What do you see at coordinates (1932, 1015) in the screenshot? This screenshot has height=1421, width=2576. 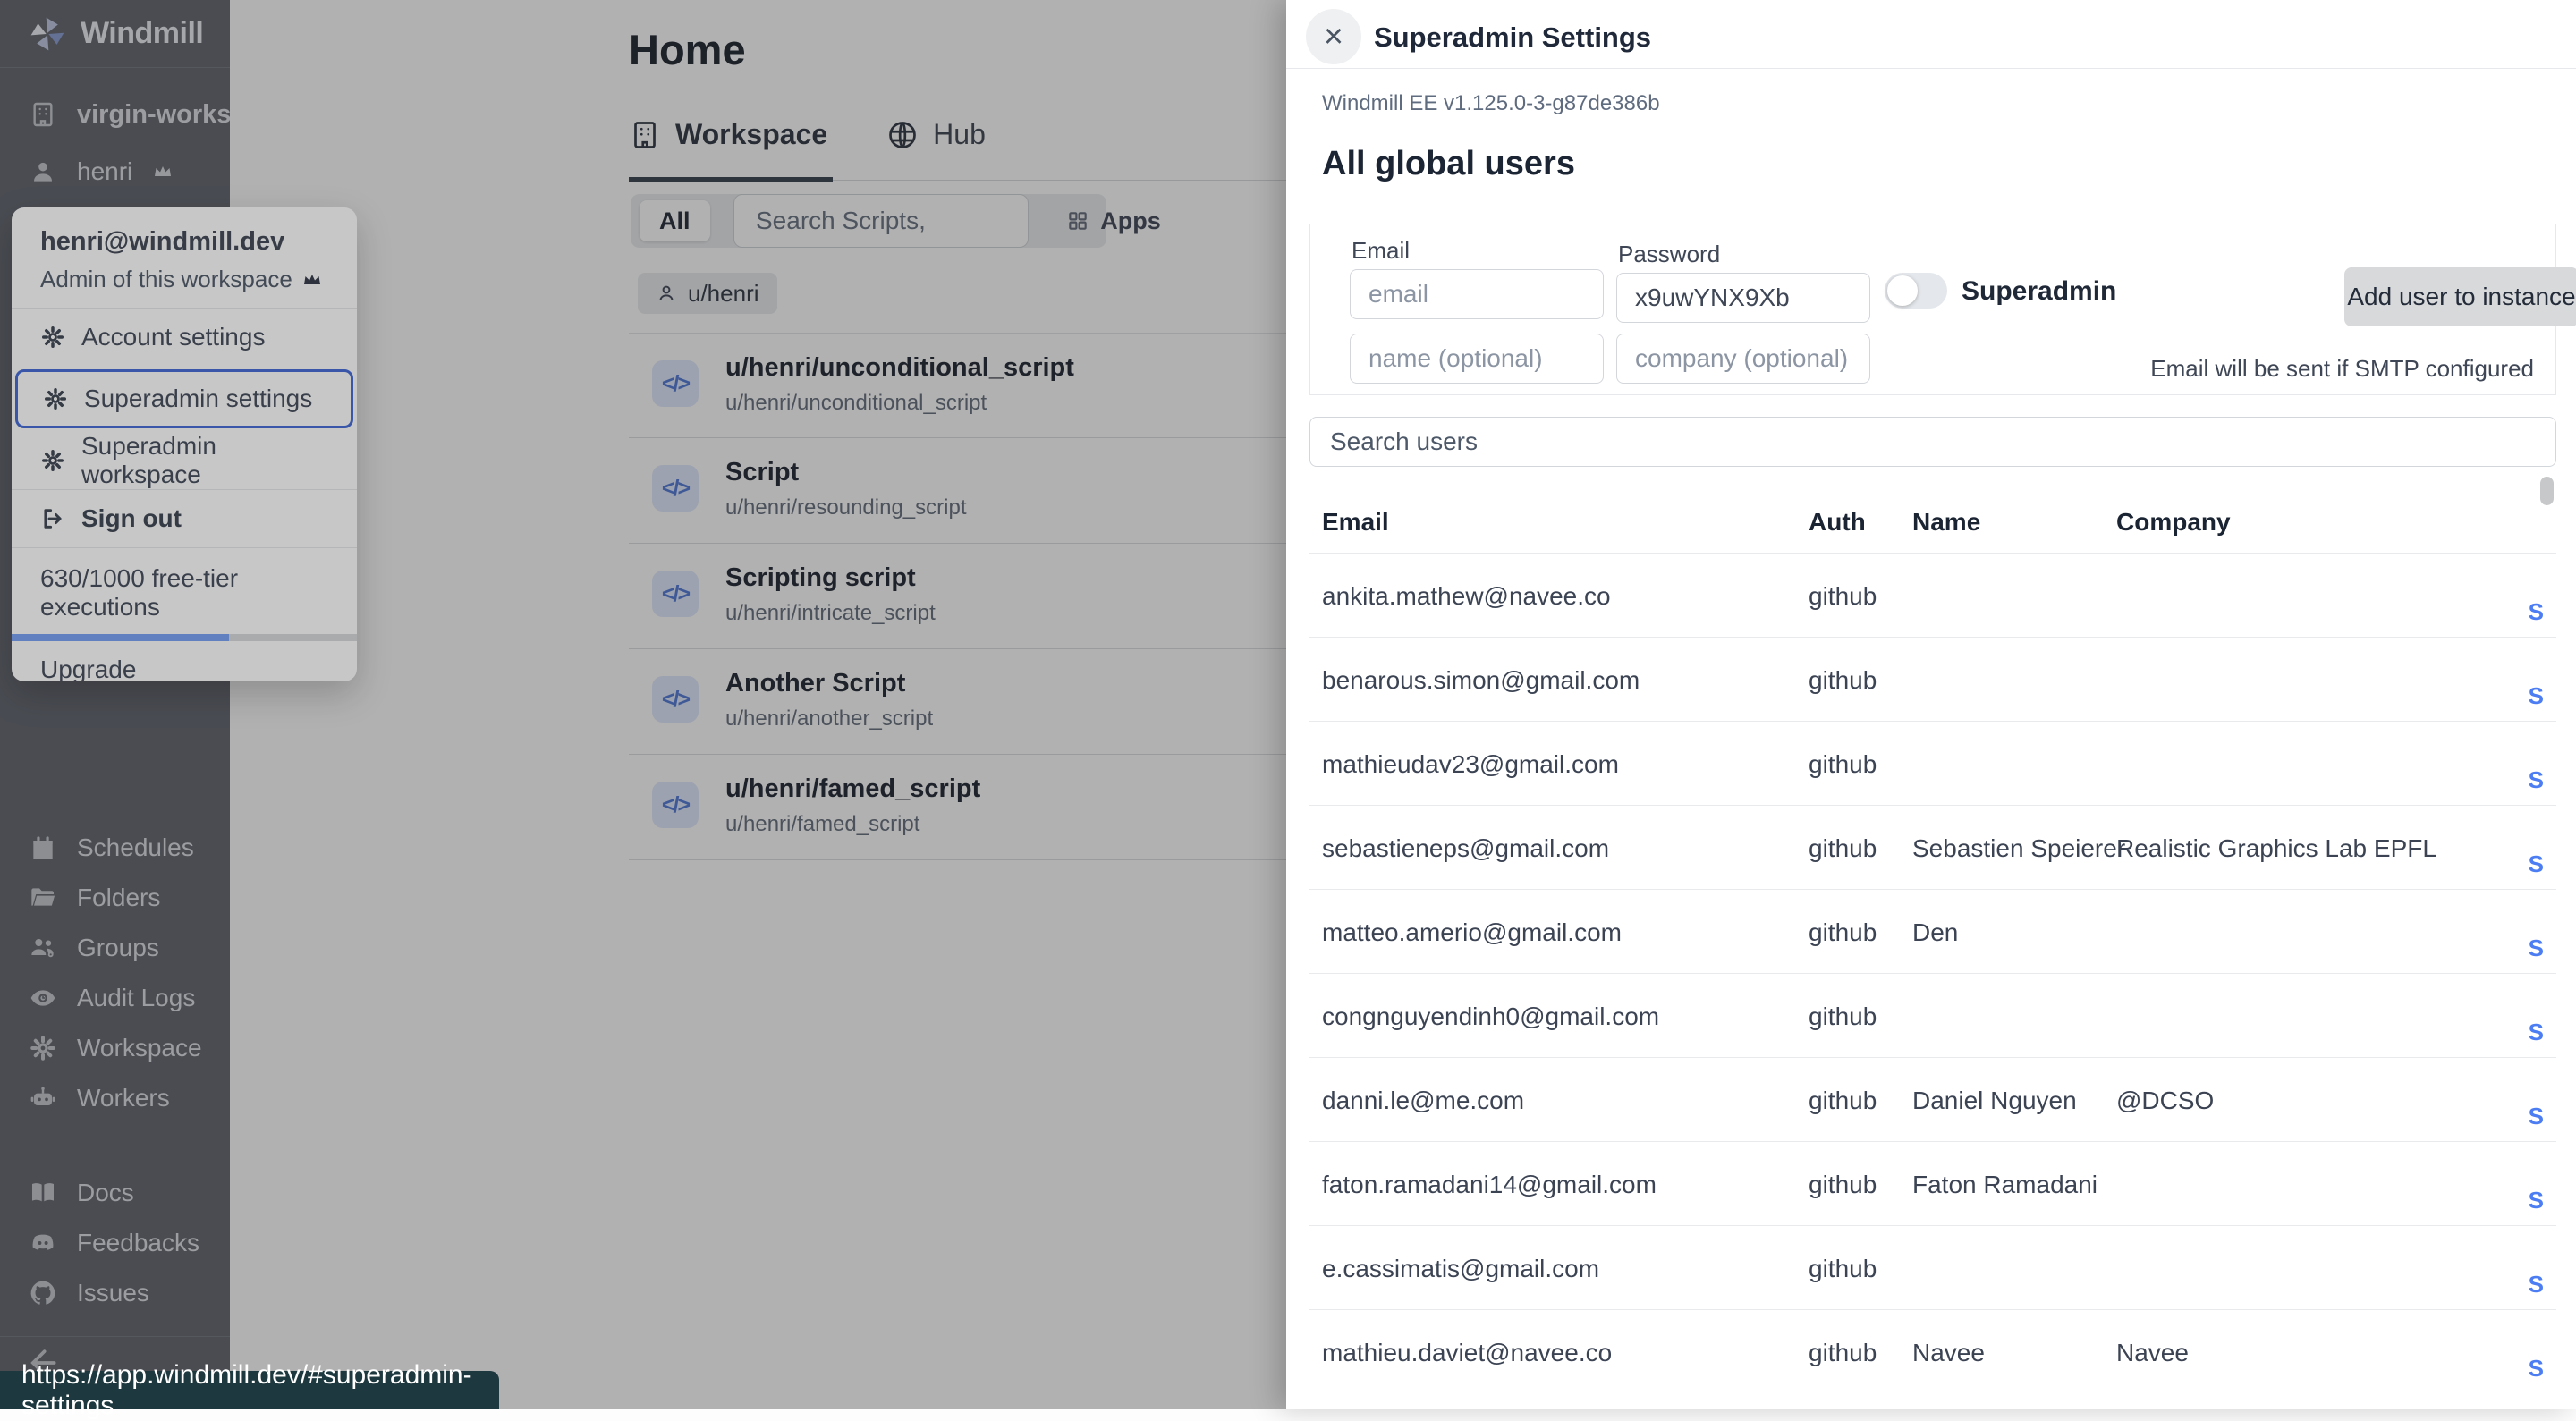 I see `table-row: congnguyendinh0@gmail.com github S` at bounding box center [1932, 1015].